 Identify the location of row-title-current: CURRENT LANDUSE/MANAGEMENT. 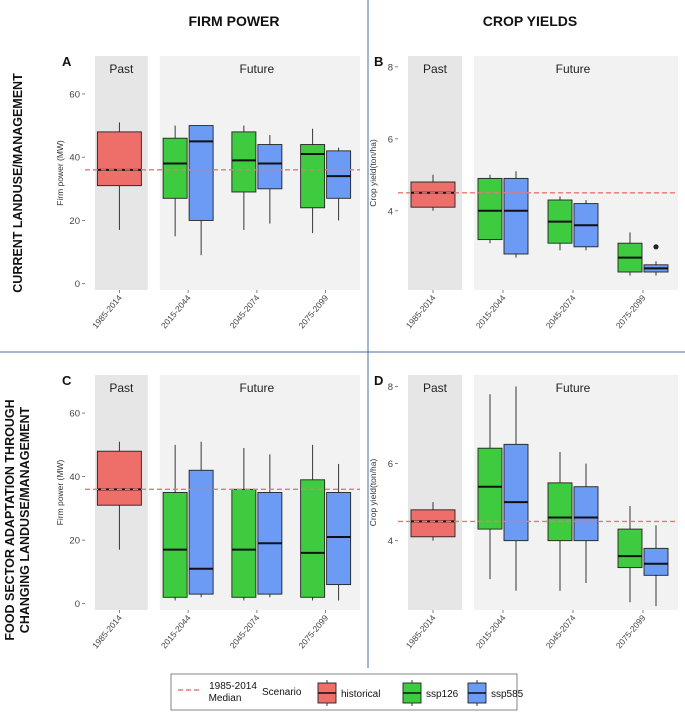
(18, 183).